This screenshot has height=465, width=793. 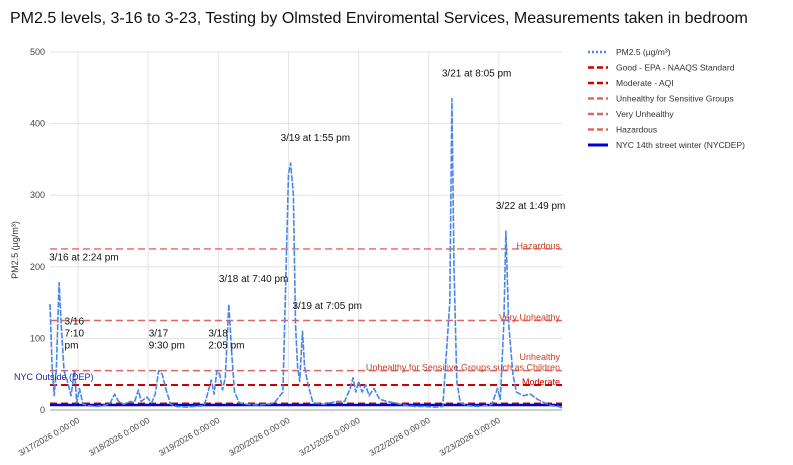 I want to click on annotation-label: 3/18 at 7:40 pm, so click(x=253, y=279).